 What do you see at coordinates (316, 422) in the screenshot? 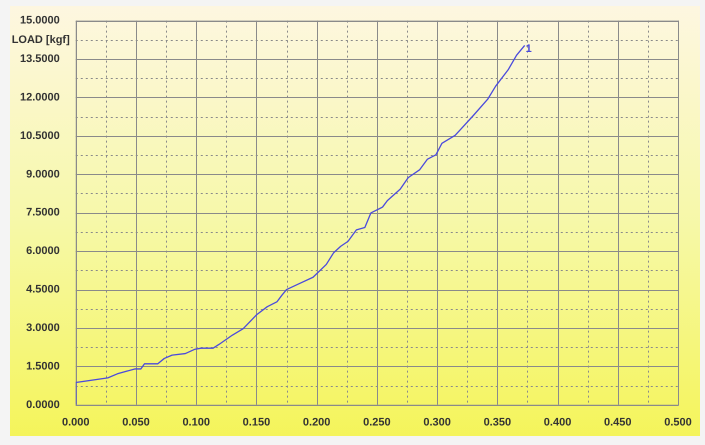
I see `x-tick-label: 0.200` at bounding box center [316, 422].